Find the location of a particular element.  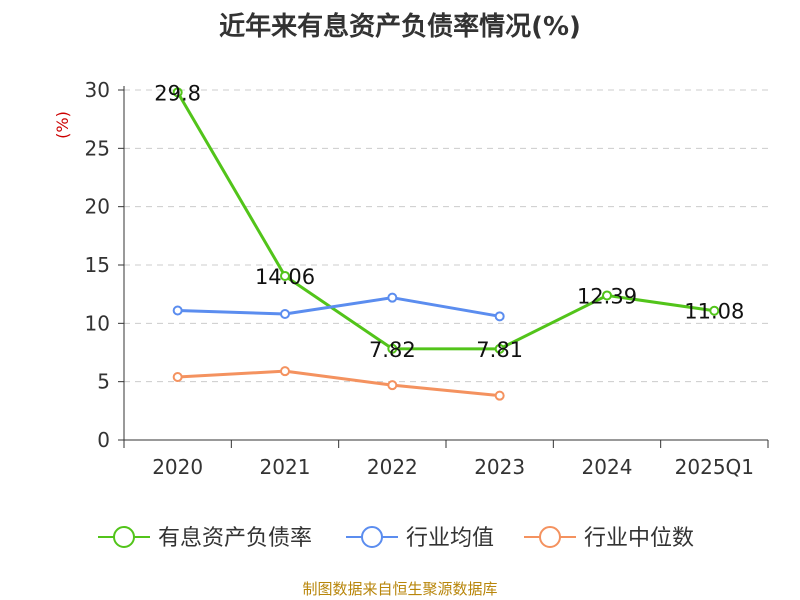

x-tick-label: 2021 is located at coordinates (285, 467).